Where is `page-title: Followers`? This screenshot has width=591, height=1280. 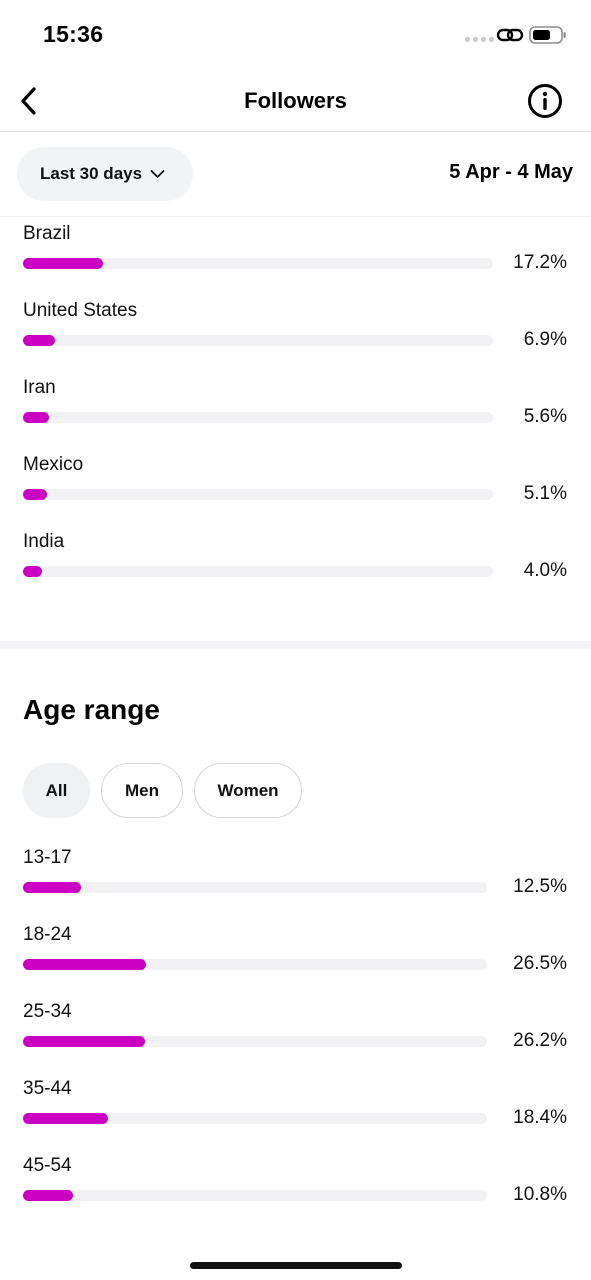 page-title: Followers is located at coordinates (295, 100).